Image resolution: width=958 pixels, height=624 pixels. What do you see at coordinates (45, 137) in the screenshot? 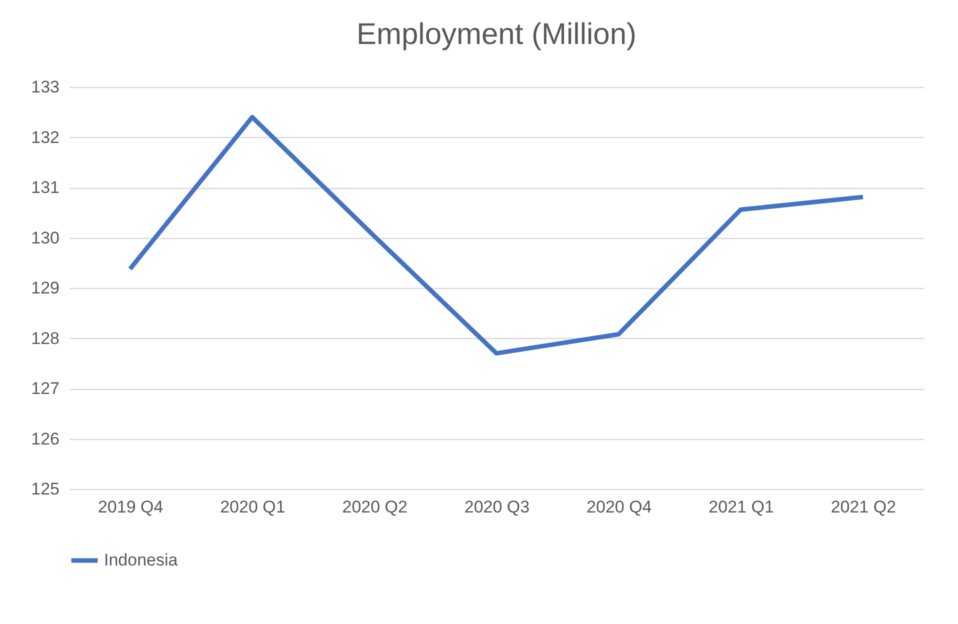
I see `y-tick-label: 132` at bounding box center [45, 137].